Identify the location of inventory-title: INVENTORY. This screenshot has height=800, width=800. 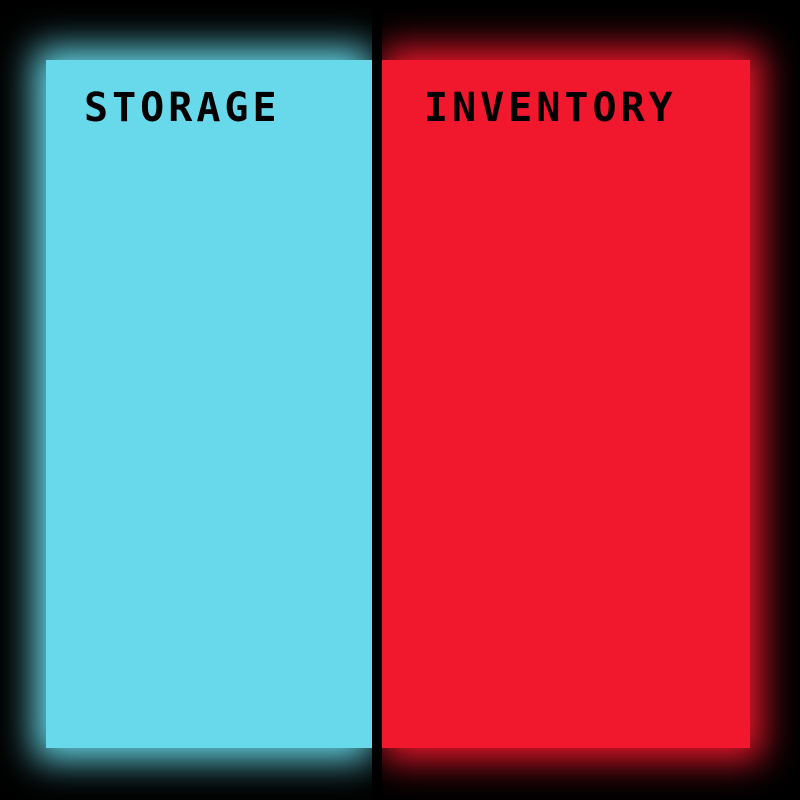
(550, 108).